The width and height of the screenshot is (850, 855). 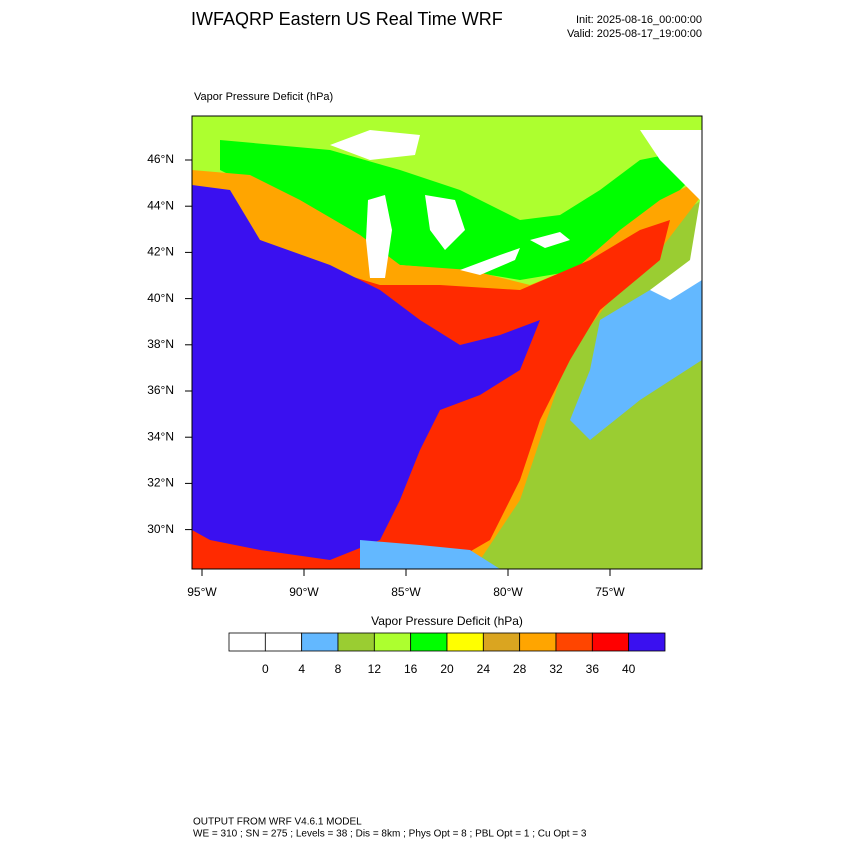 I want to click on nodata-north, so click(x=671, y=215).